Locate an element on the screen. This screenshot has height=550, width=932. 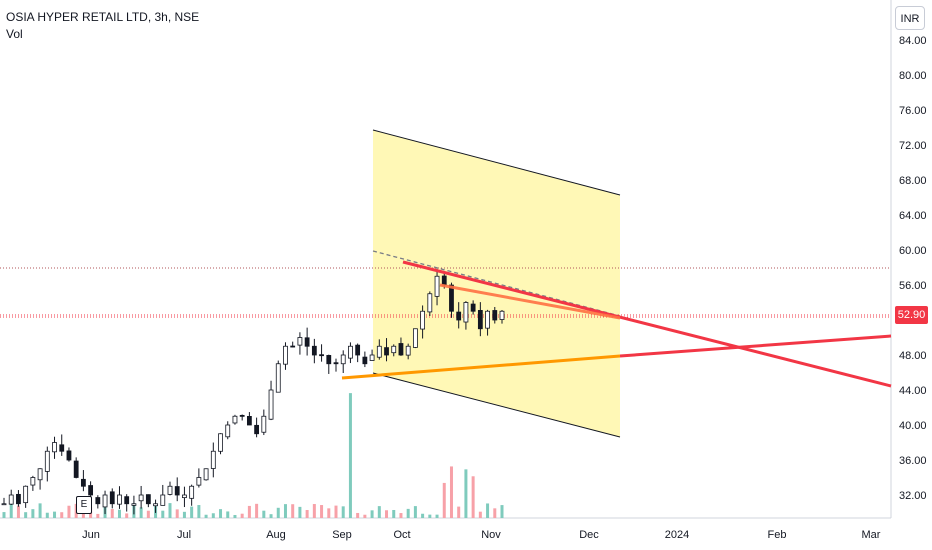
trendline-orange-support is located at coordinates (481, 367).